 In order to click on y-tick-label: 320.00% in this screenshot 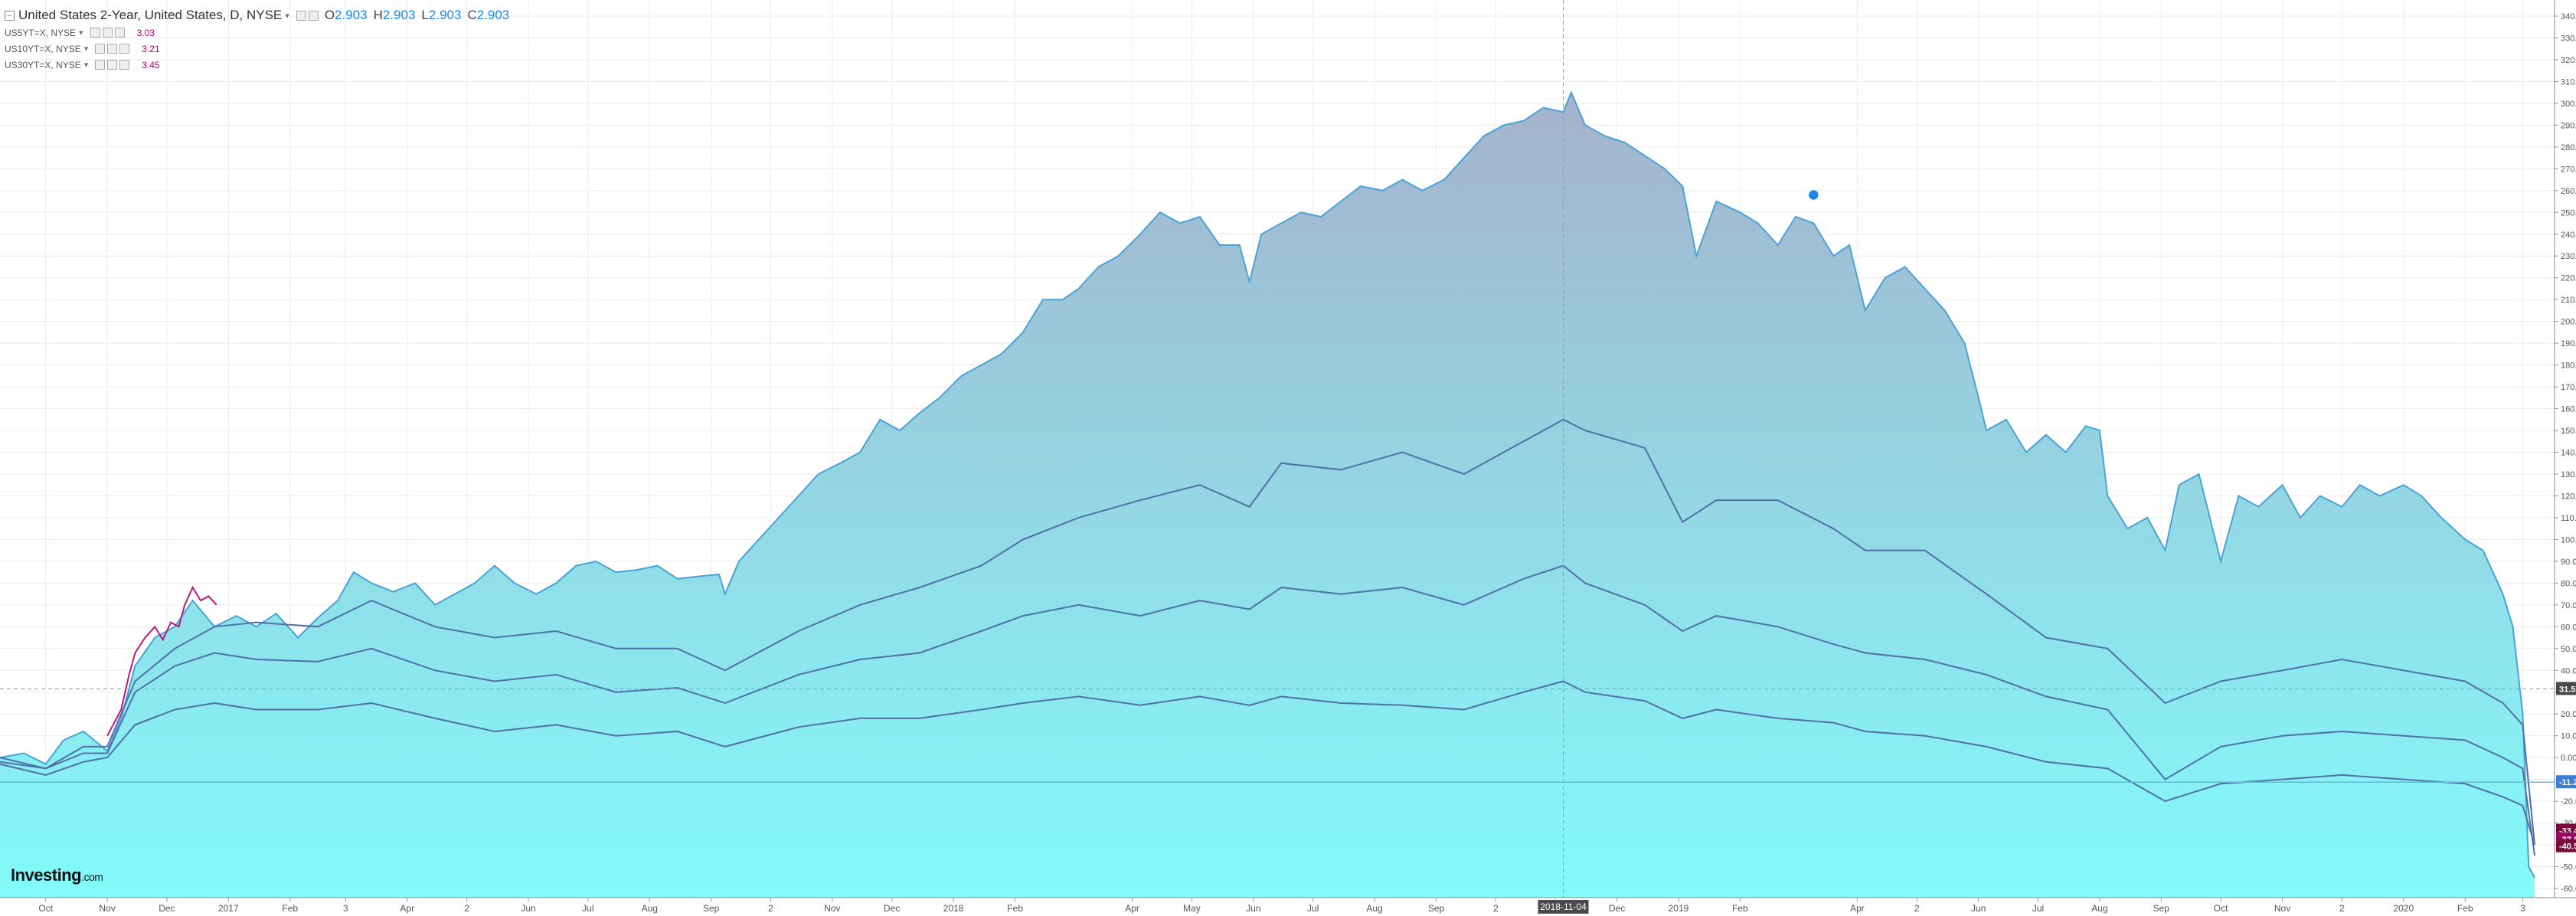, I will do `click(2568, 61)`.